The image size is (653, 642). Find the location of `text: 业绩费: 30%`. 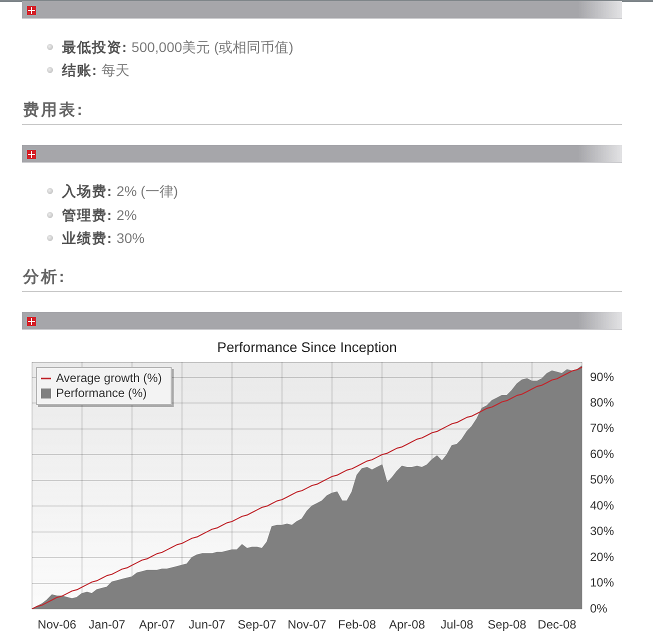

text: 业绩费: 30% is located at coordinates (103, 238).